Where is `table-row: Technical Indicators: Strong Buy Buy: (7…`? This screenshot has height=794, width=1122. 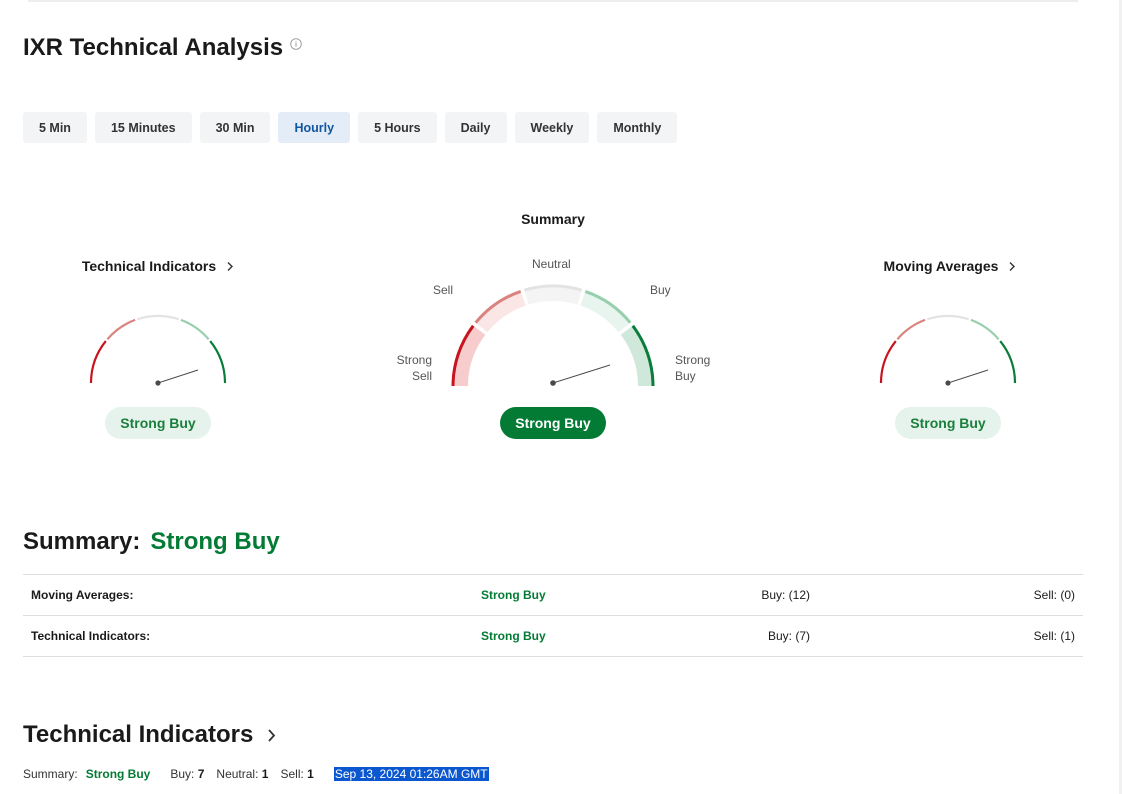
table-row: Technical Indicators: Strong Buy Buy: (7… is located at coordinates (553, 636).